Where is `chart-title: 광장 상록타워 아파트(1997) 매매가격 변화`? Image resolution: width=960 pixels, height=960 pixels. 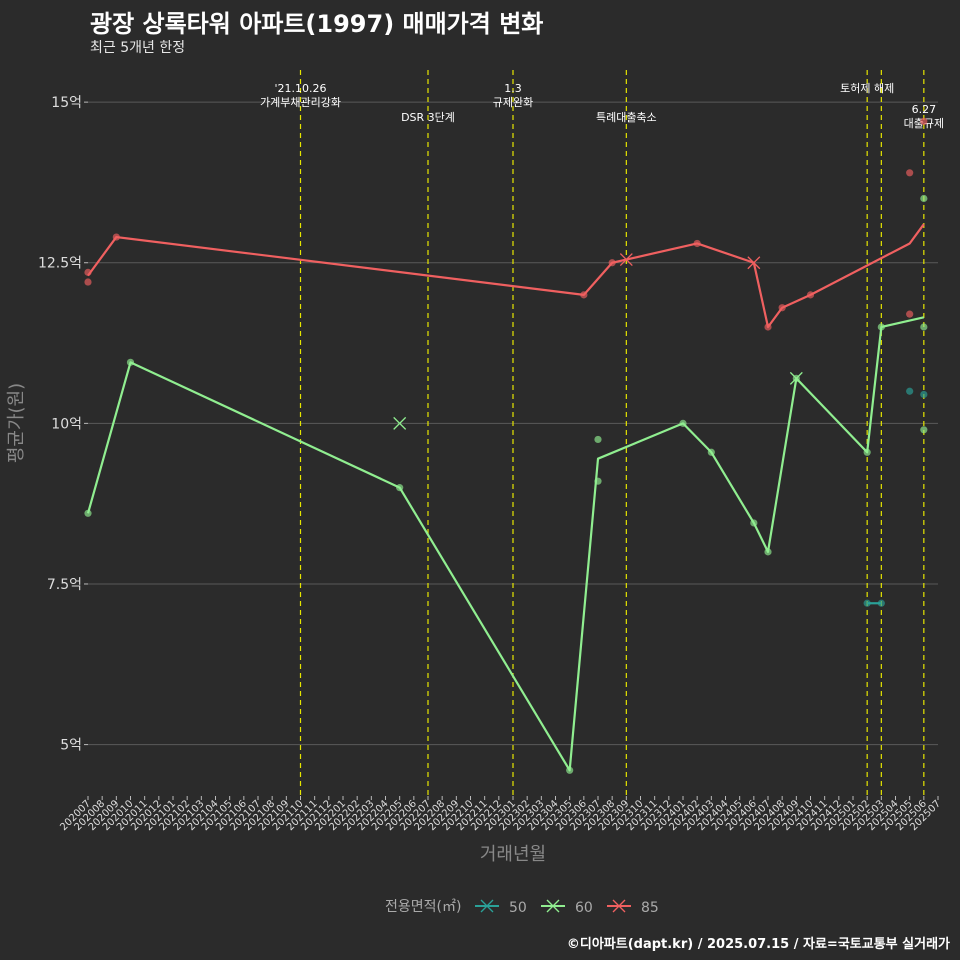
chart-title: 광장 상록타워 아파트(1997) 매매가격 변화 is located at coordinates (317, 24).